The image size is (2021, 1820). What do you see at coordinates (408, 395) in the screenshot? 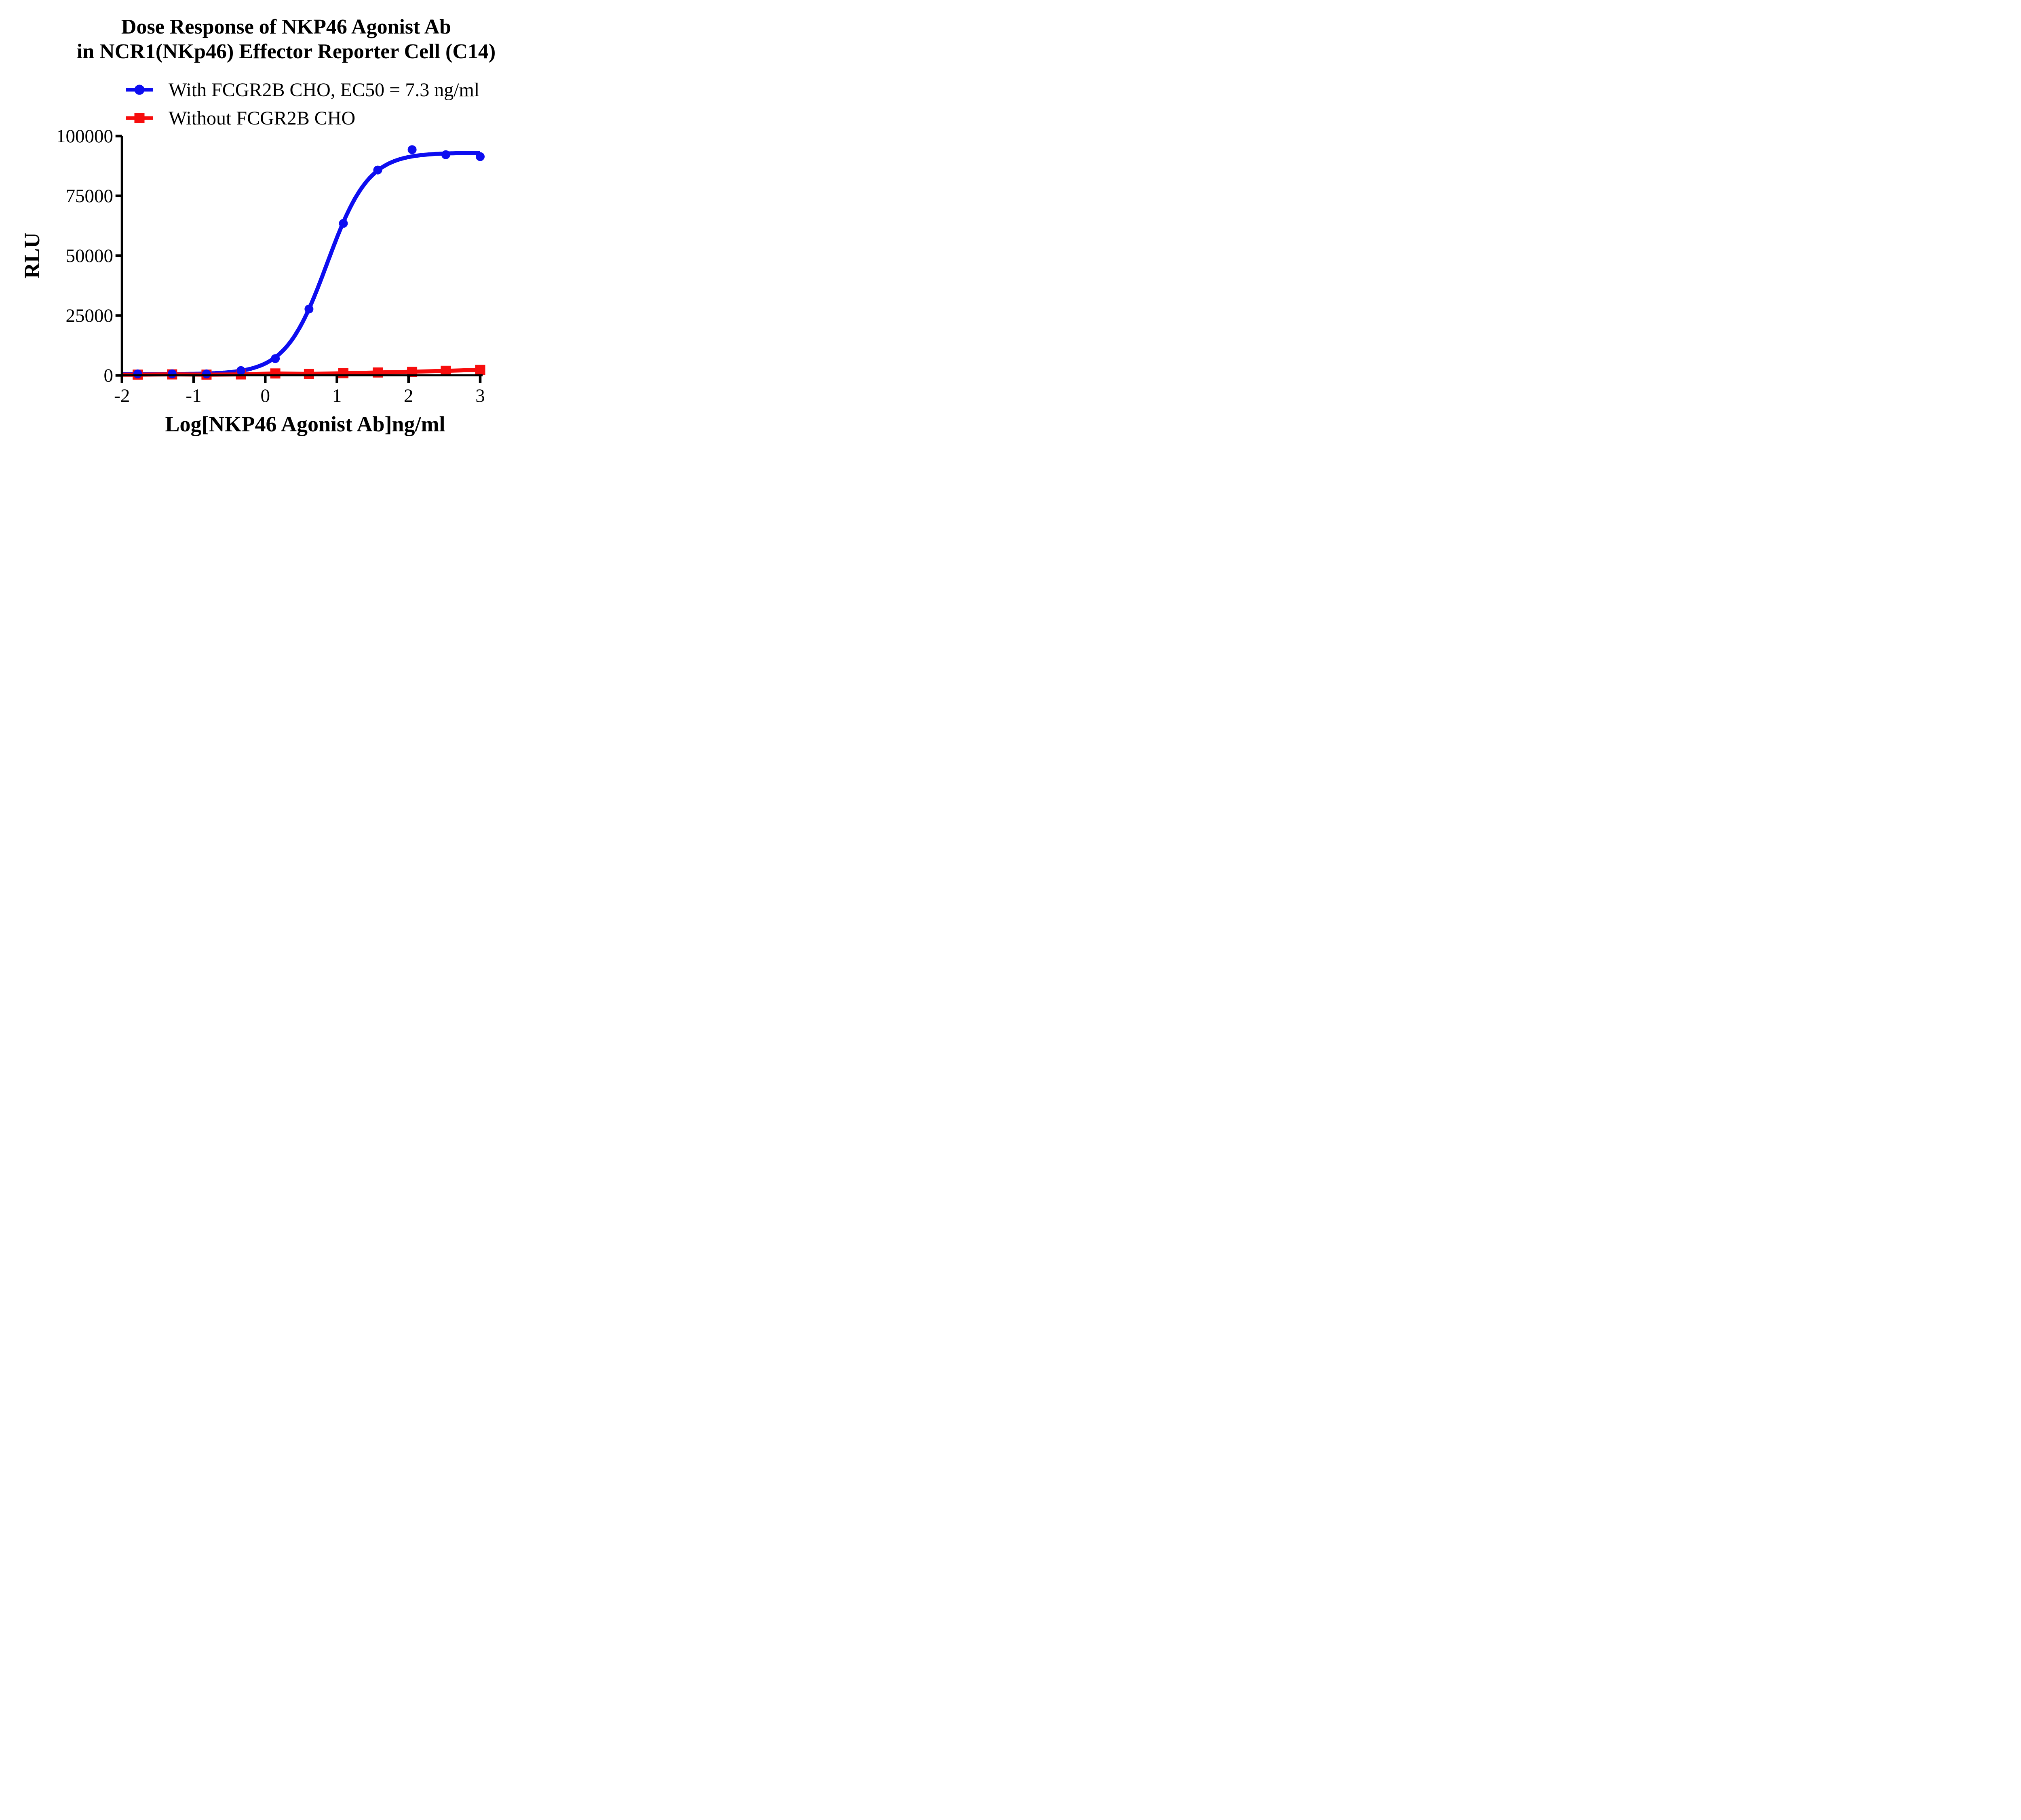
I see `x-tick-label: 2` at bounding box center [408, 395].